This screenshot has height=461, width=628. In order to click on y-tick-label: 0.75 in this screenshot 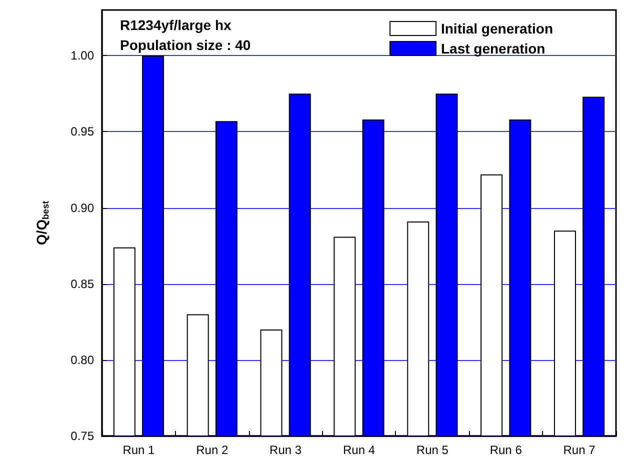, I will do `click(82, 436)`.